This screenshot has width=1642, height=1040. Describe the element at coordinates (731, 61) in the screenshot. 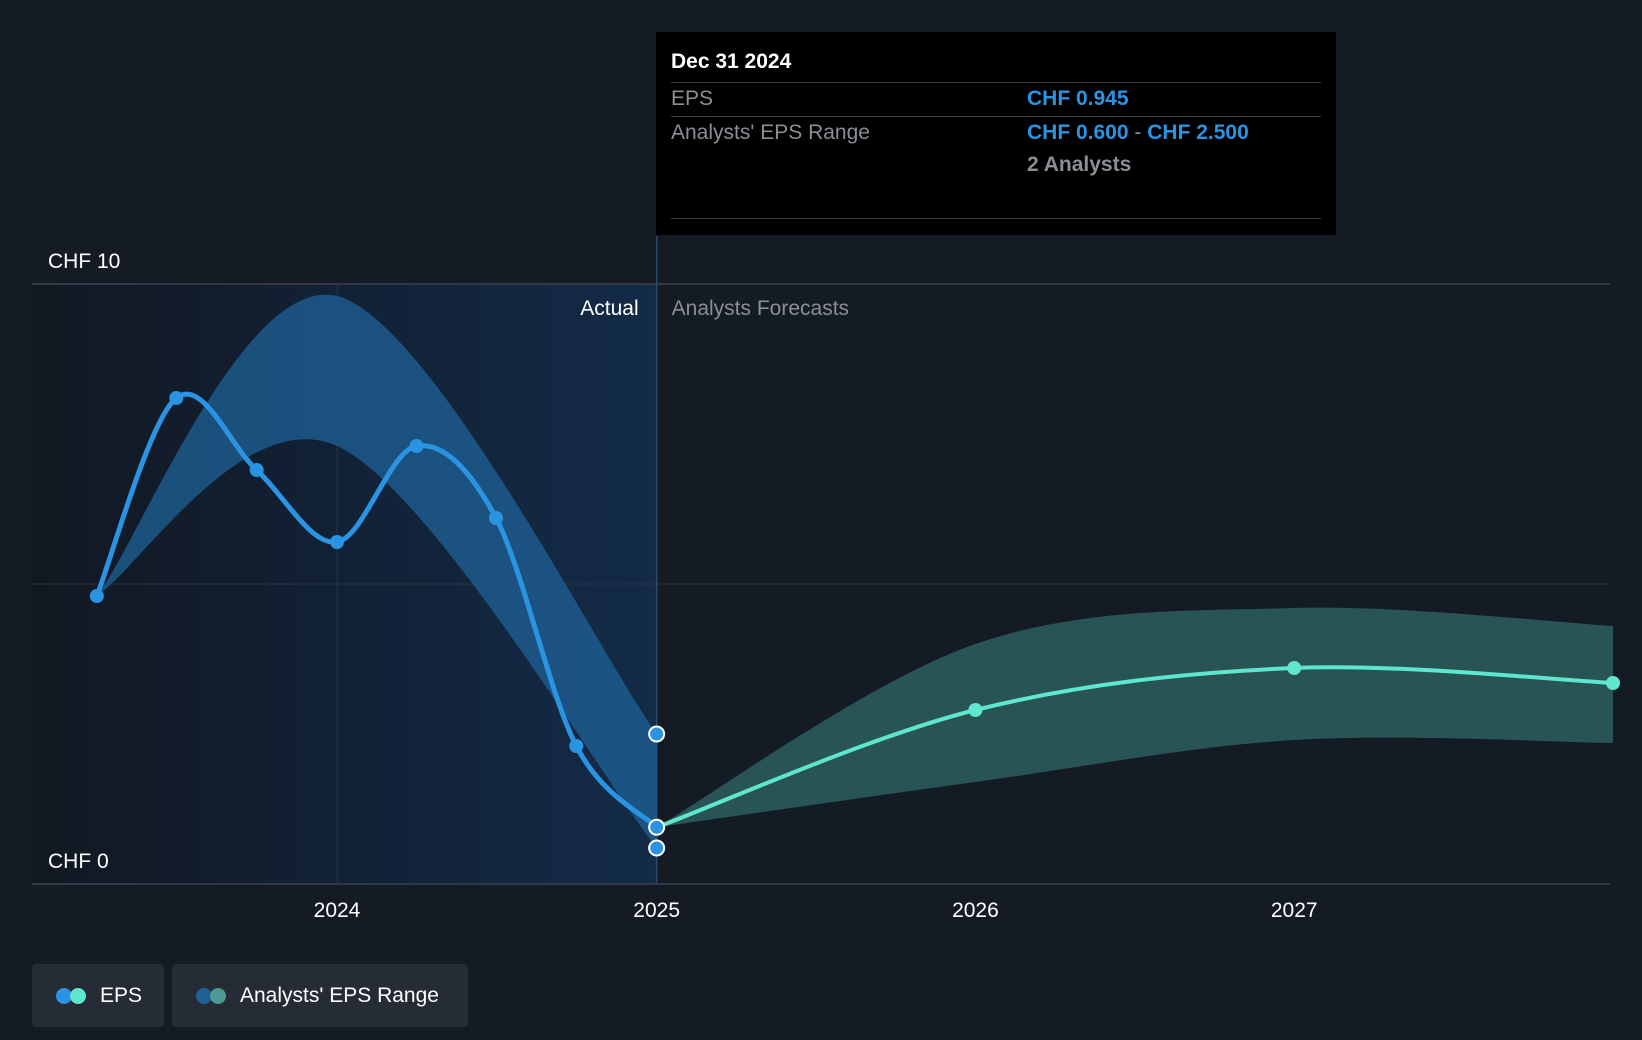

I see `tooltip-date: Dec 31 2024` at that location.